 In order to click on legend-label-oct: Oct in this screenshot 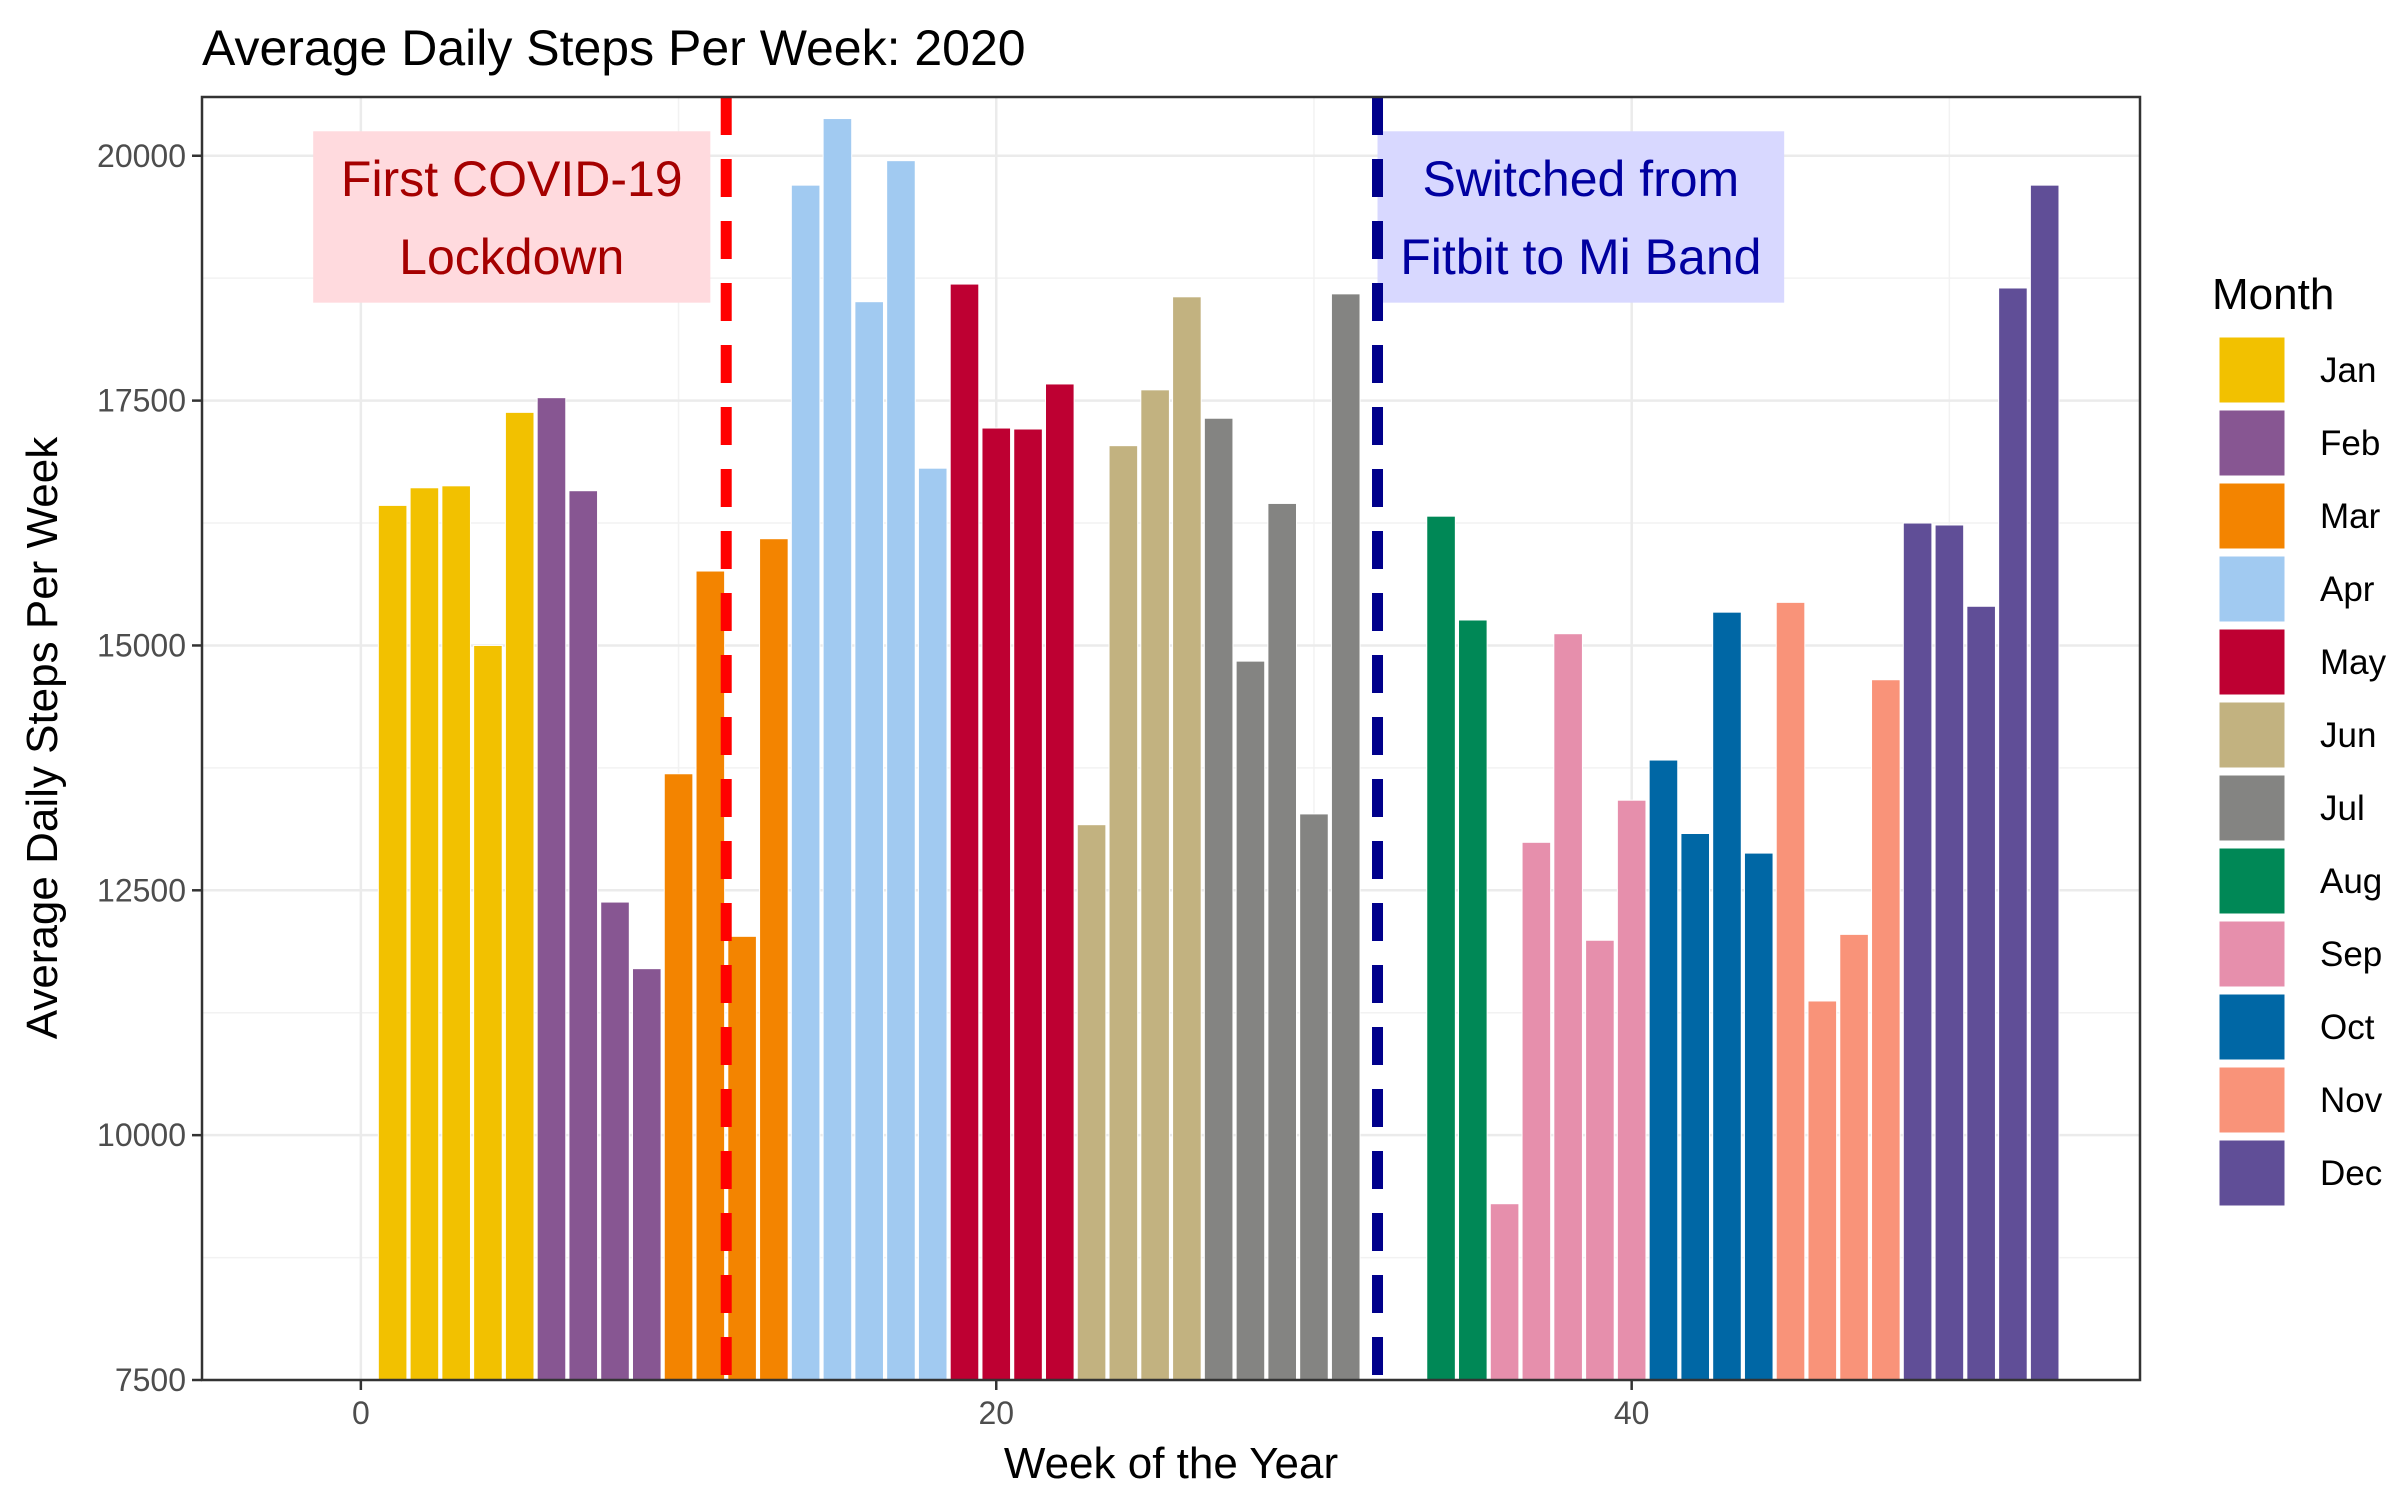, I will do `click(2347, 1027)`.